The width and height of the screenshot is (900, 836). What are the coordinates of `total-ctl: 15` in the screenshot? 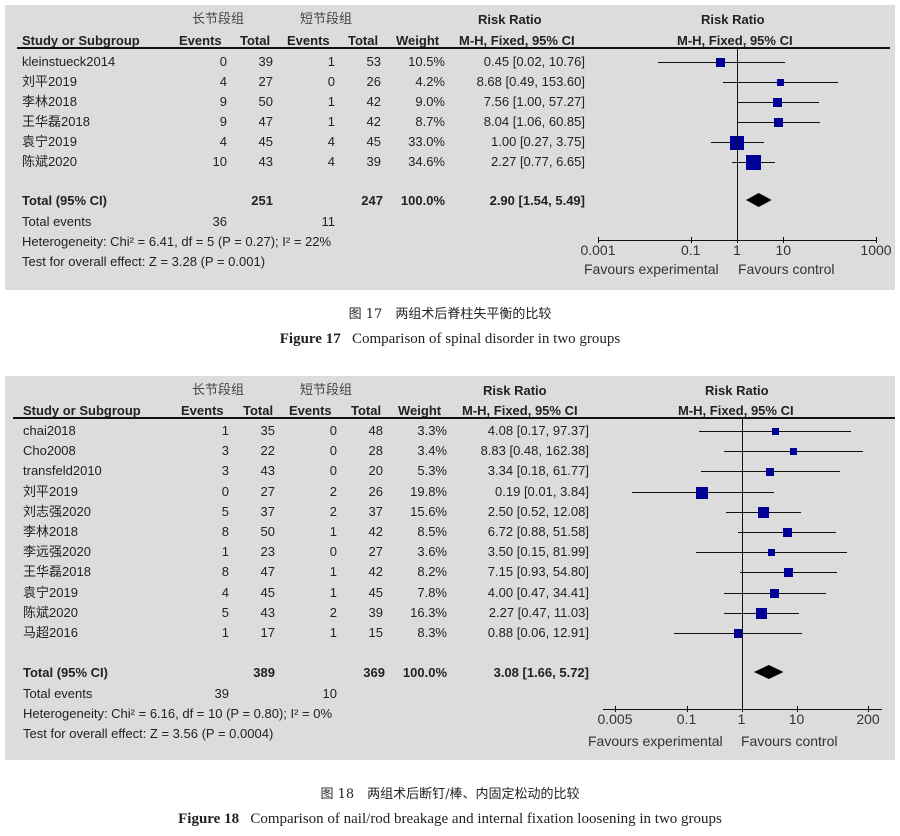 It's located at (375, 632).